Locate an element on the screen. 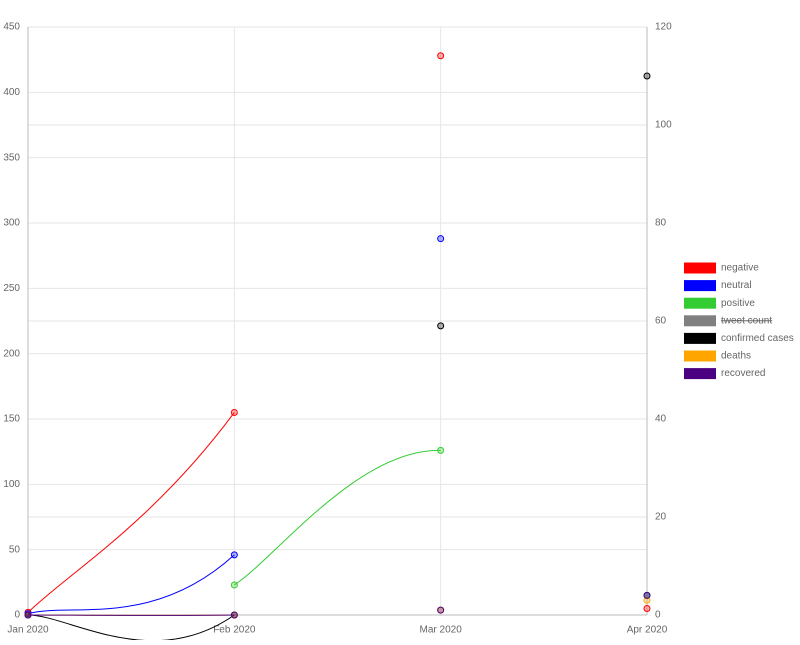  y-tick-label: 400 is located at coordinates (11, 92).